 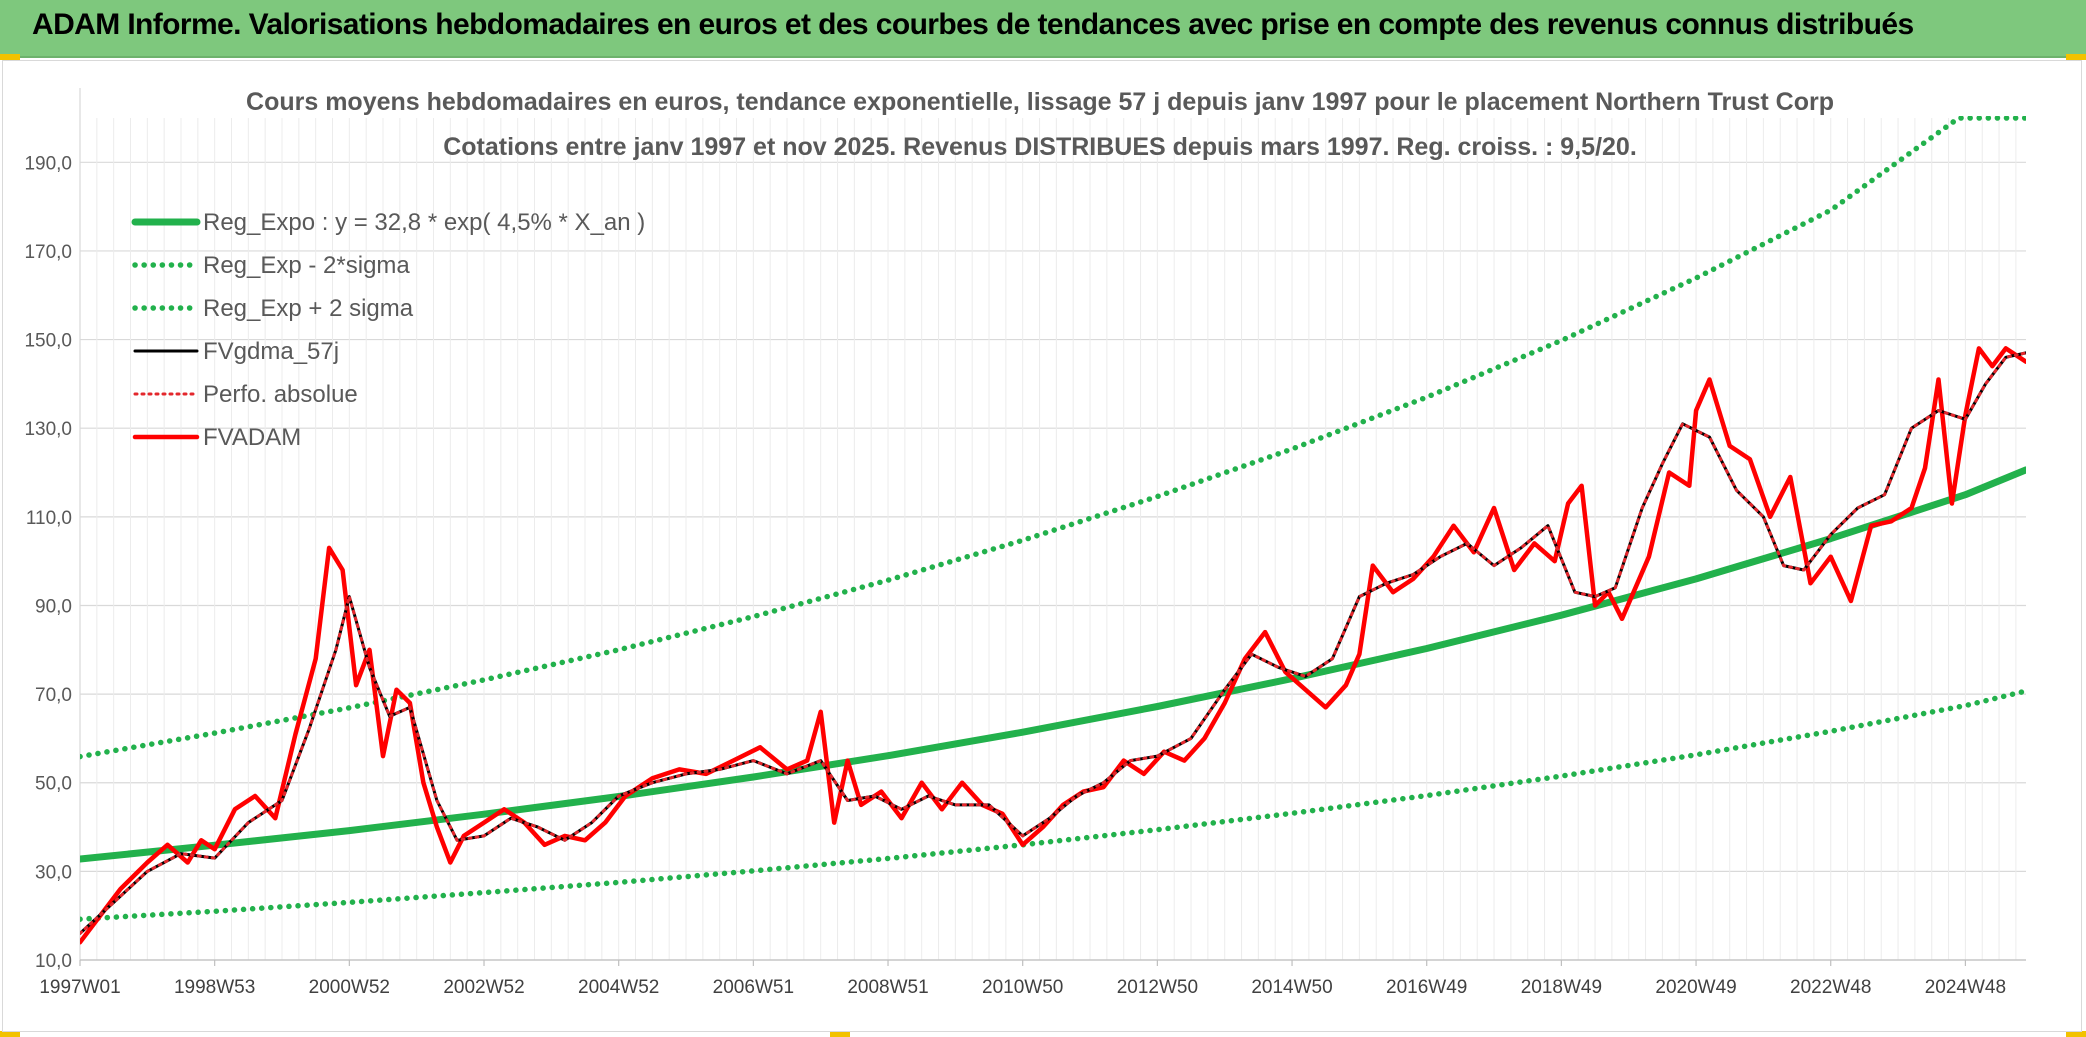 I want to click on x-tick-label: 1998W53, so click(x=214, y=987).